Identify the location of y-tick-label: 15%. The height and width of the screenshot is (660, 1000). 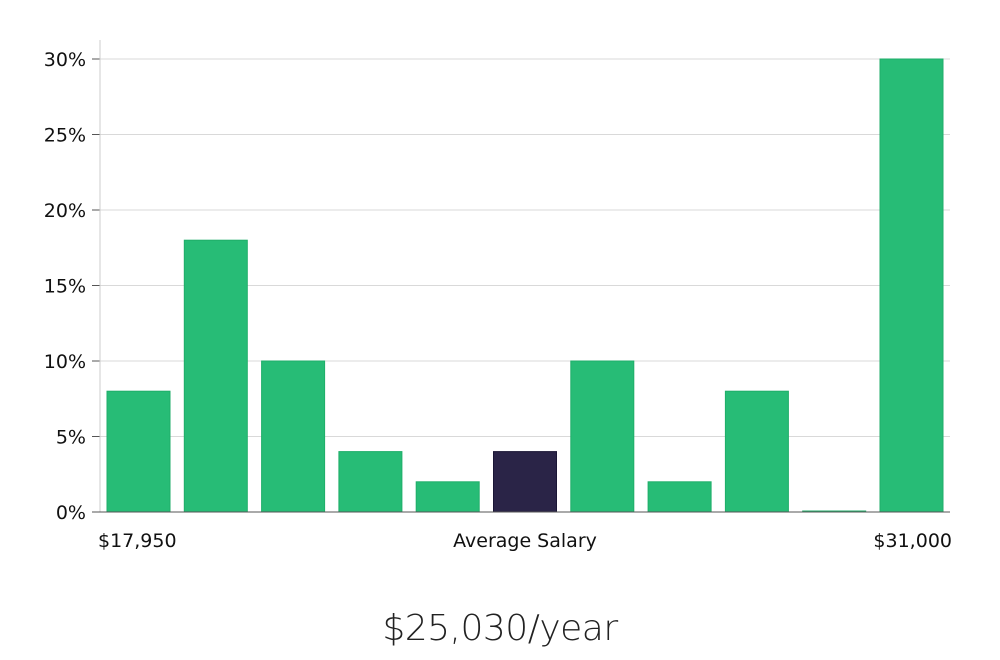
(65, 287).